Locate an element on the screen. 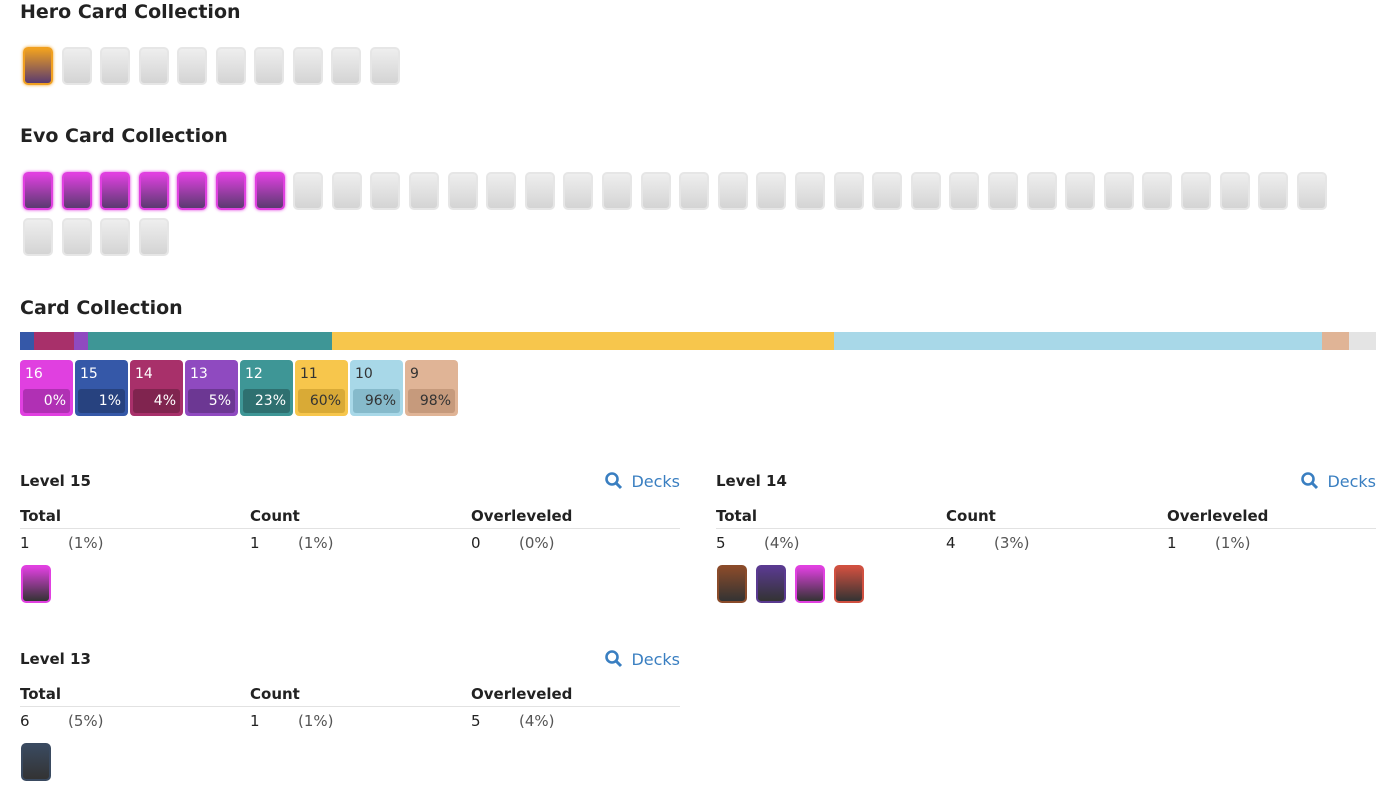  level-percent: 1% is located at coordinates (101, 401).